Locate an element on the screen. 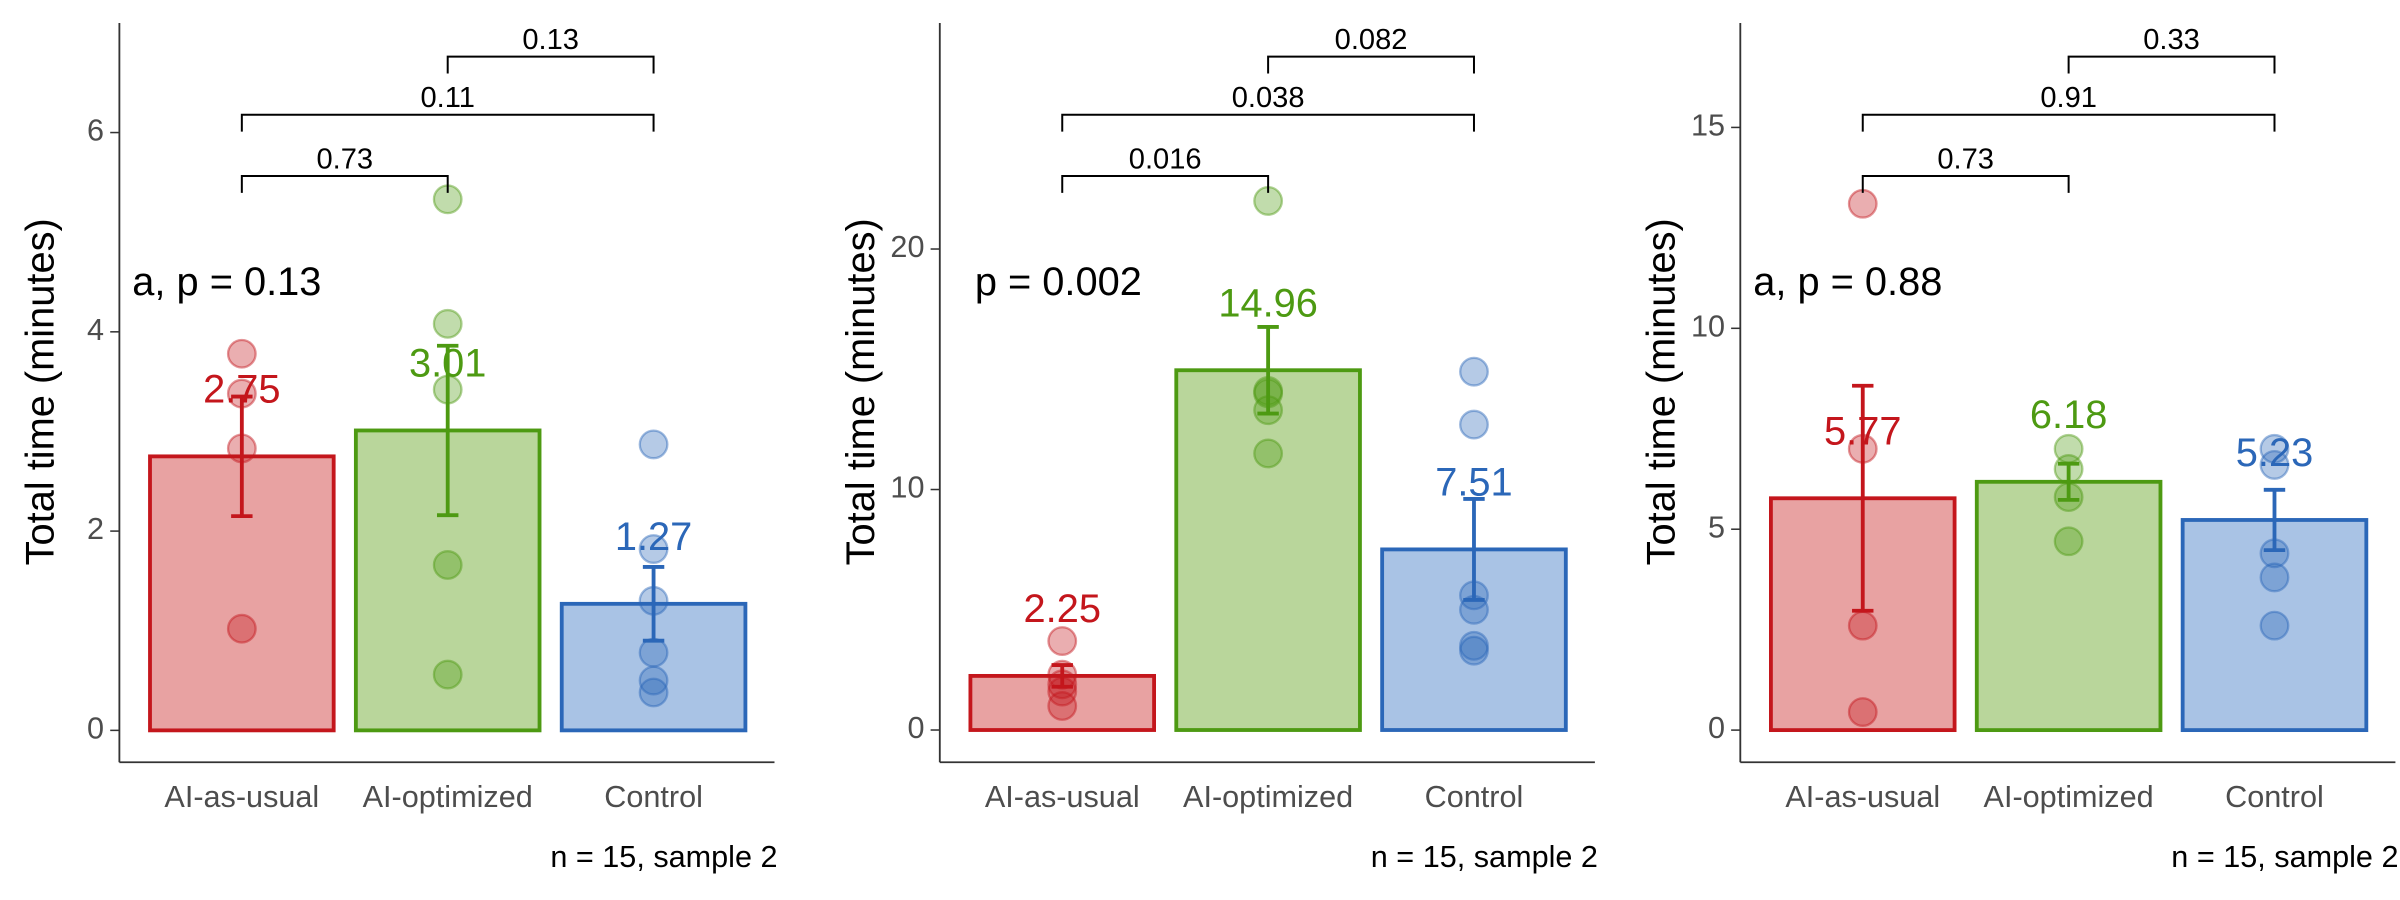 The image size is (2400, 900). p-value-label: 0.91 is located at coordinates (2068, 98).